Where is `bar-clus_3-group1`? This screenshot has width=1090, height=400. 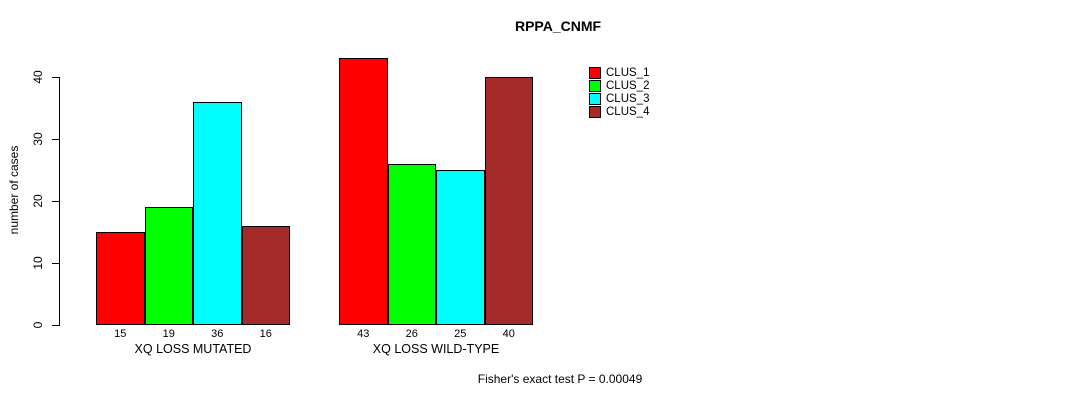
bar-clus_3-group1 is located at coordinates (217, 213).